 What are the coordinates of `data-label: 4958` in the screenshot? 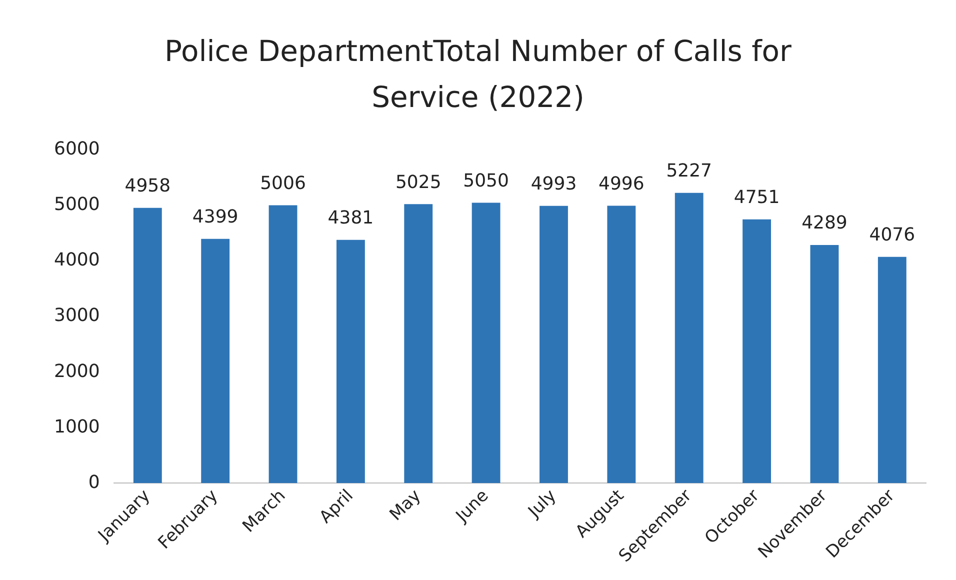 It's located at (147, 186).